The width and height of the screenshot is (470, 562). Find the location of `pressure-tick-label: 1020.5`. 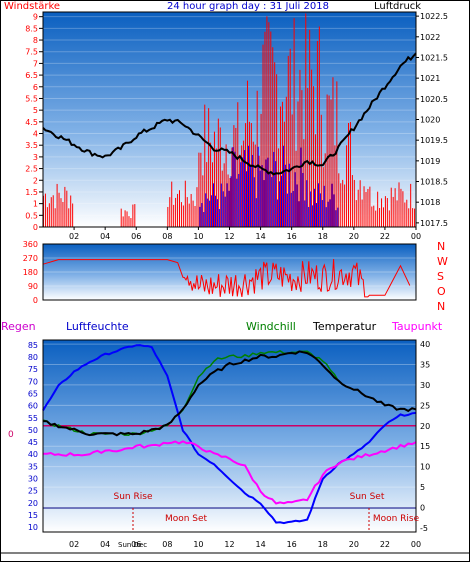

pressure-tick-label: 1020.5 is located at coordinates (434, 99).